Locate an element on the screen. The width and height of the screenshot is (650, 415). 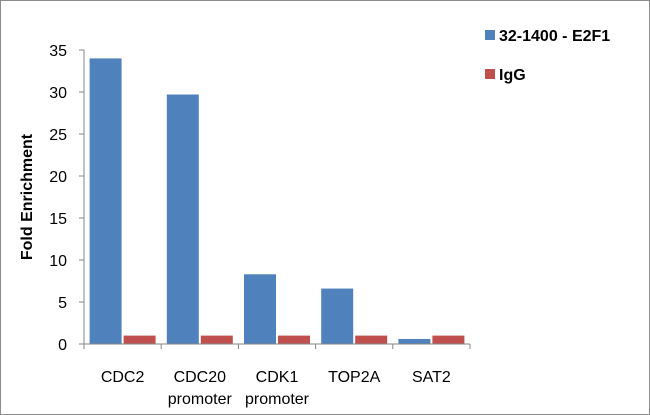
x-tick-label: TOP2A is located at coordinates (354, 377).